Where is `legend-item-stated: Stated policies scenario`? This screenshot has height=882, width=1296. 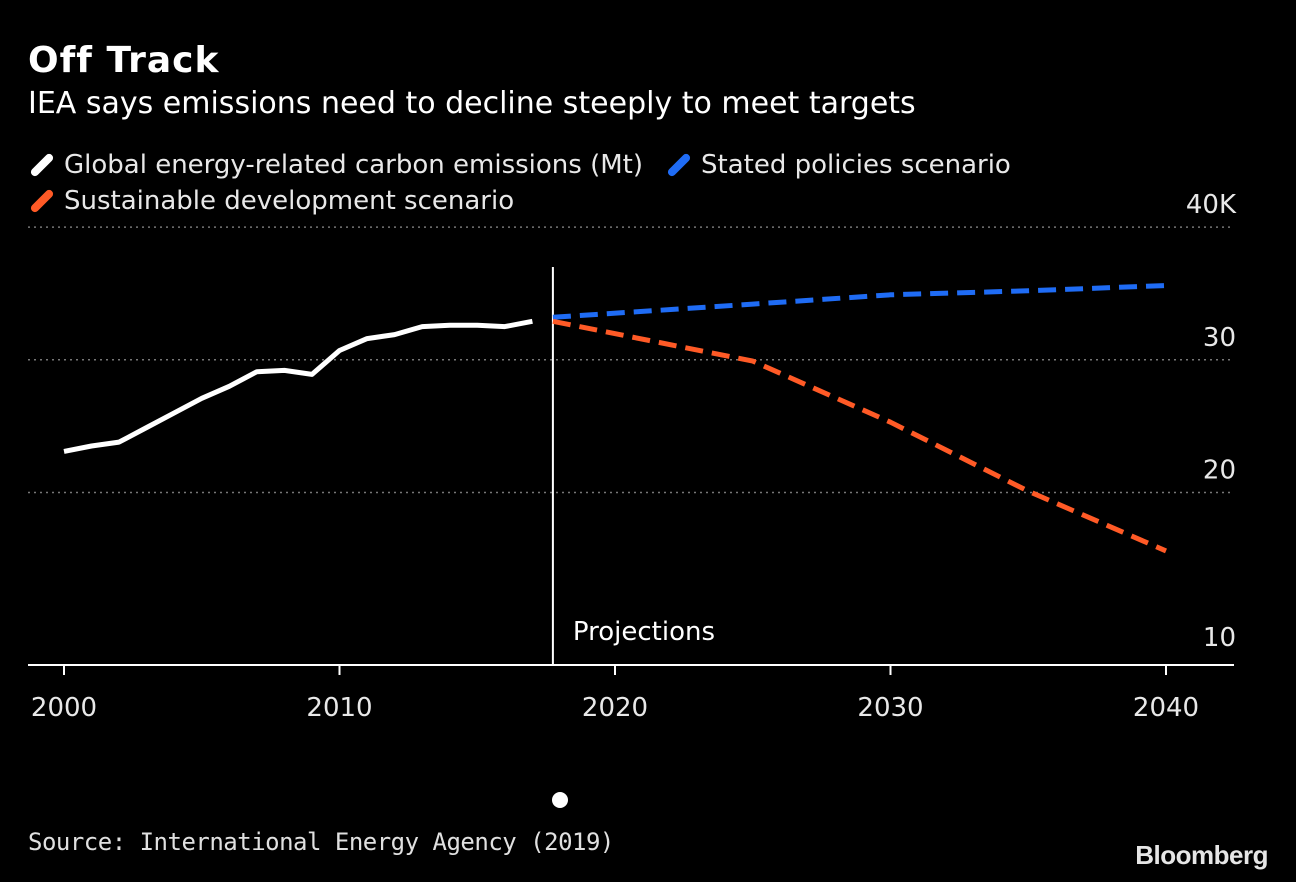
legend-item-stated: Stated policies scenario is located at coordinates (838, 165).